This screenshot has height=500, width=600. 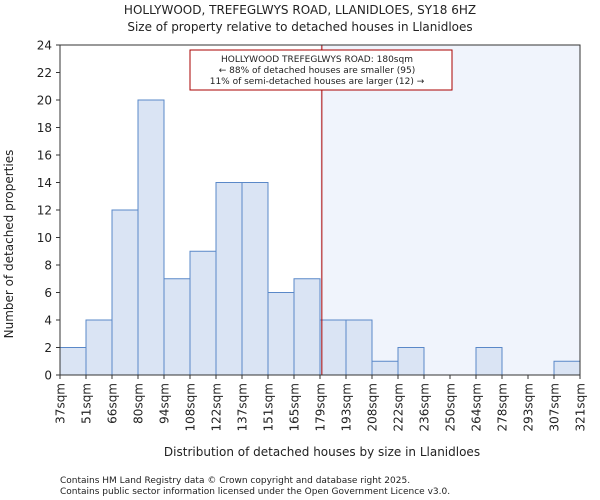 What do you see at coordinates (317, 60) in the screenshot?
I see `annotation-line-1: HOLLYWOOD TREFEGLWYS ROAD: 180sqm` at bounding box center [317, 60].